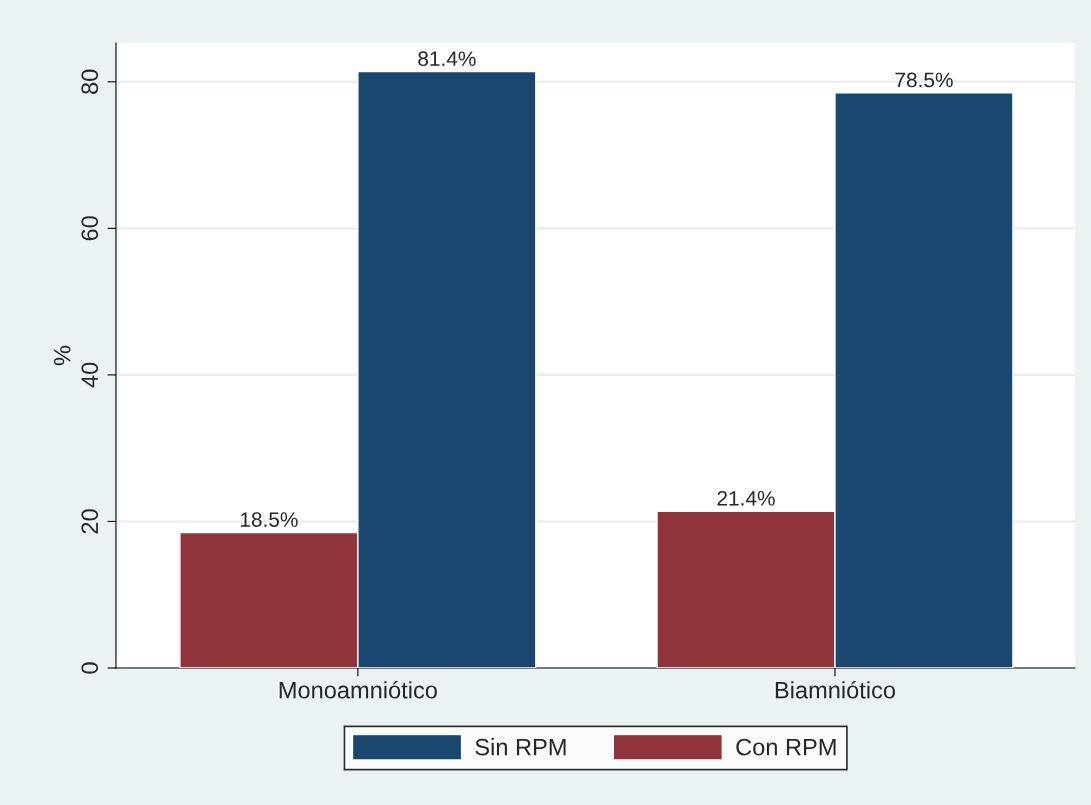 This screenshot has width=1091, height=805. What do you see at coordinates (447, 59) in the screenshot?
I see `data-label: 81.4%` at bounding box center [447, 59].